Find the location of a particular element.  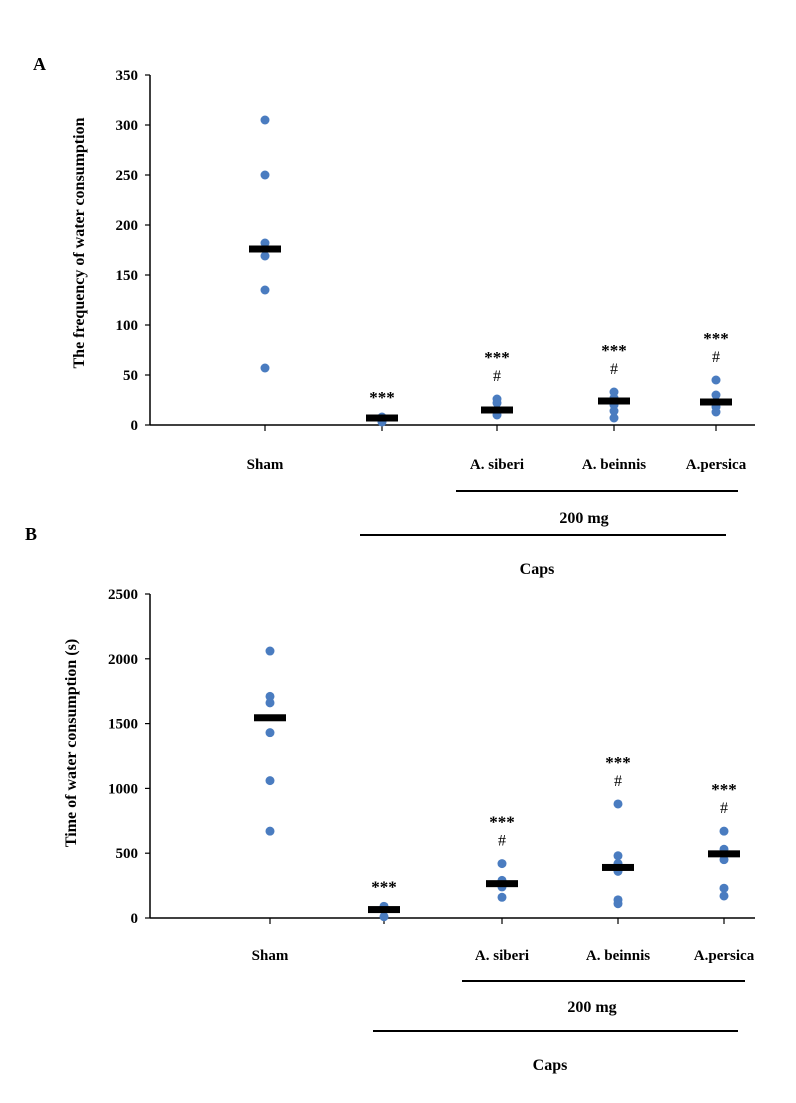

y-tick-label: 150 is located at coordinates (127, 276).